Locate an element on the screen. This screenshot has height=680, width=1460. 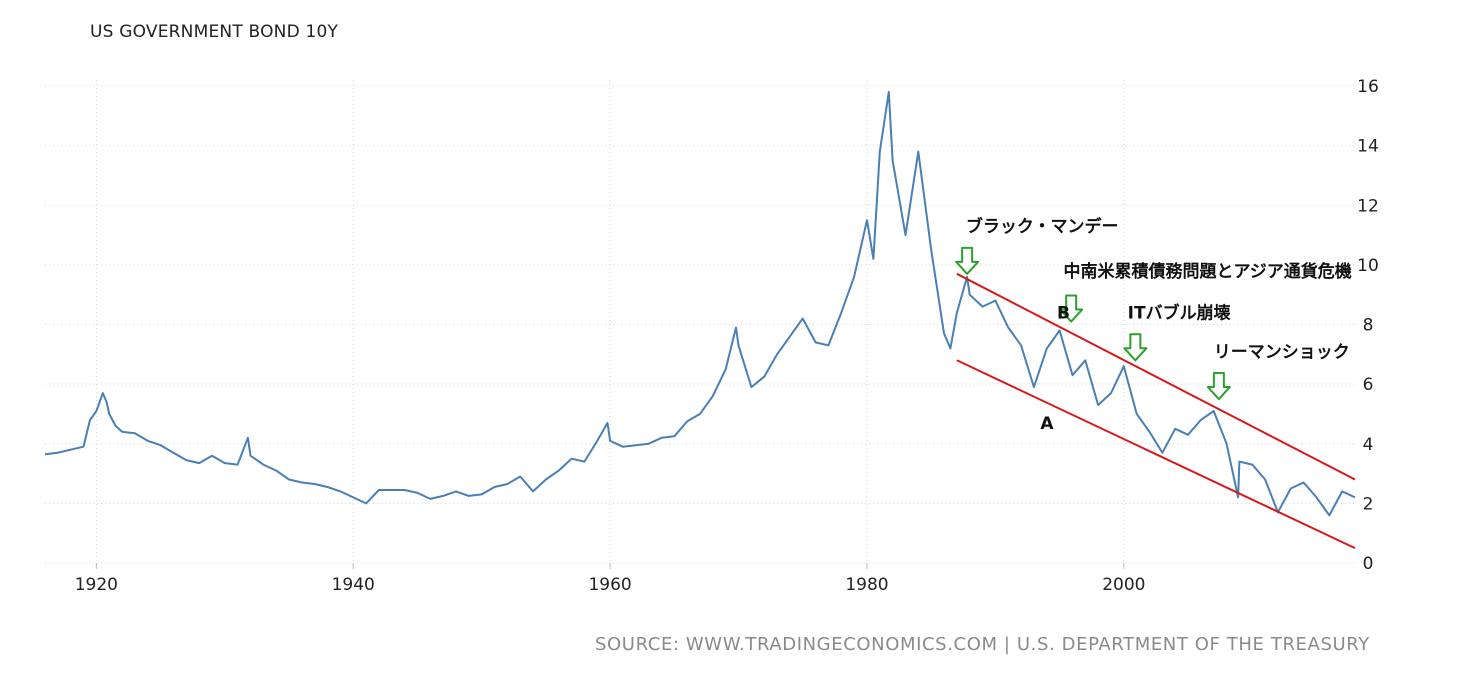
y-tick-label: 14 is located at coordinates (1368, 147).